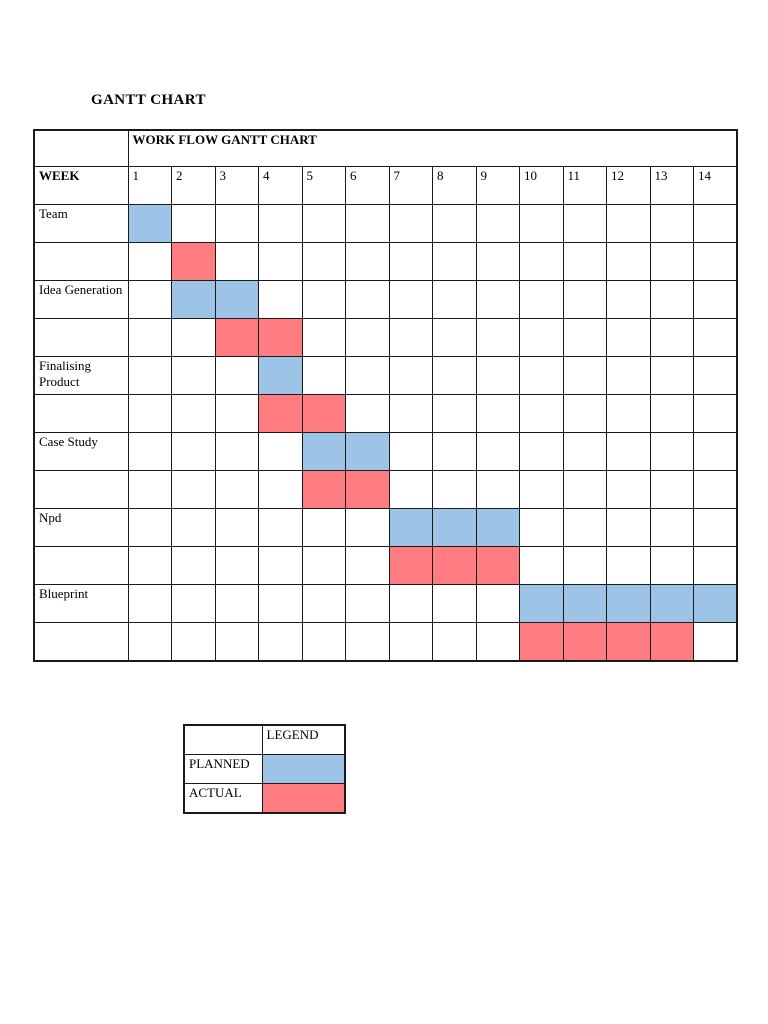 The image size is (768, 1024). Describe the element at coordinates (367, 185) in the screenshot. I see `week-number-cell: 6` at that location.